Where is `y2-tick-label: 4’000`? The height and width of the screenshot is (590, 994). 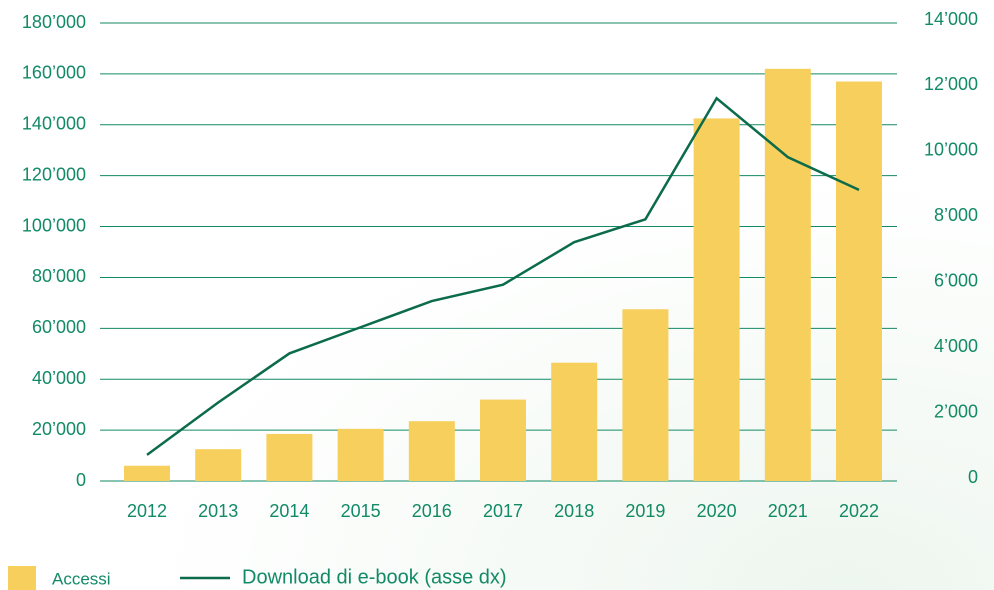
y2-tick-label: 4’000 is located at coordinates (956, 346).